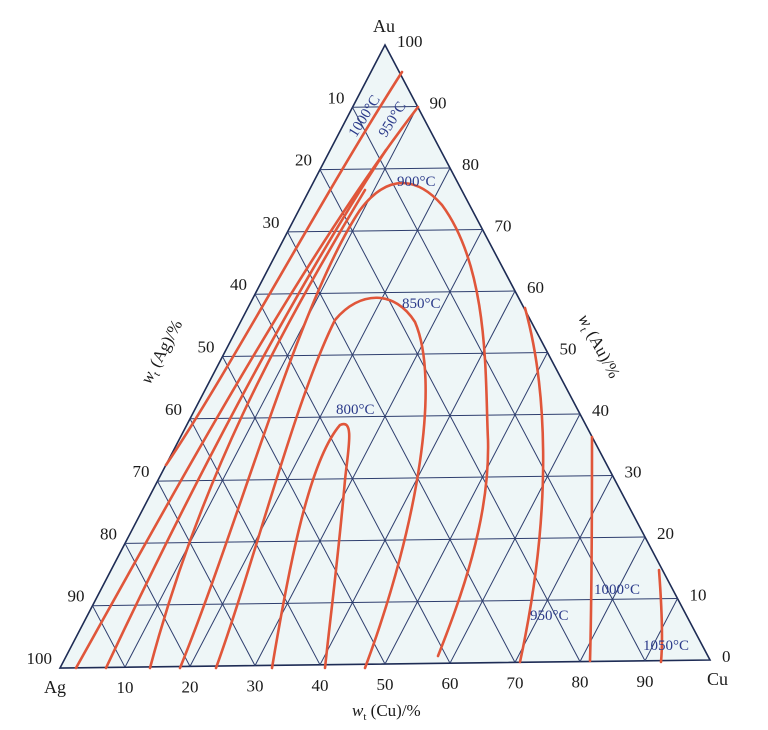 The width and height of the screenshot is (768, 730). What do you see at coordinates (470, 164) in the screenshot?
I see `tick-au-80: 80` at bounding box center [470, 164].